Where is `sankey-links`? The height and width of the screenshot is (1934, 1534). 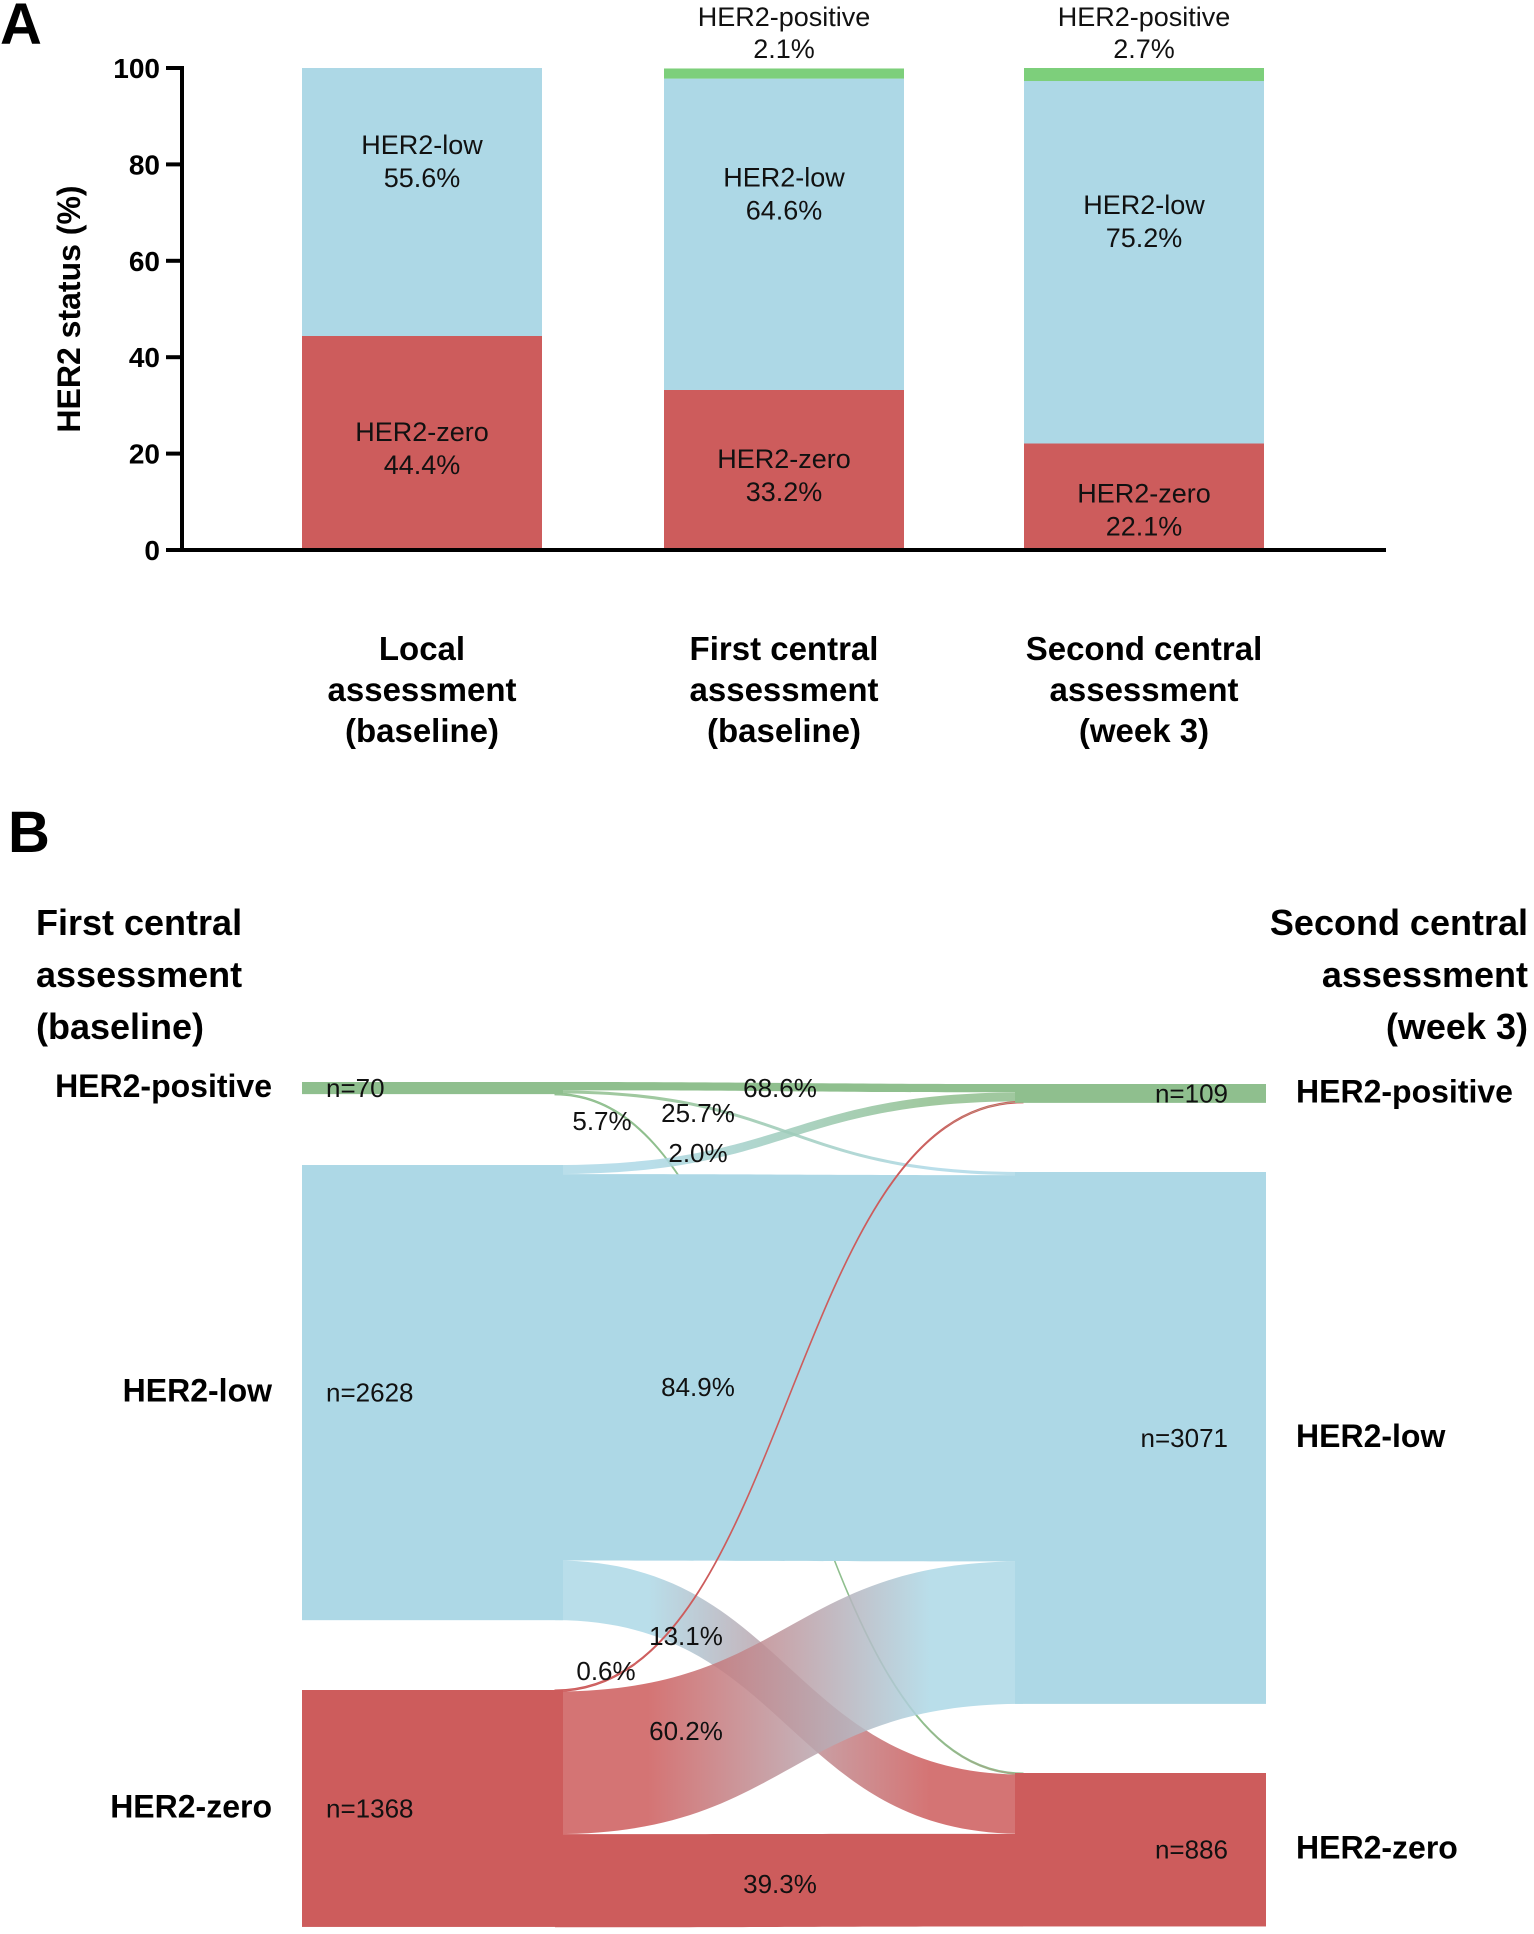 sankey-links is located at coordinates (789, 1505).